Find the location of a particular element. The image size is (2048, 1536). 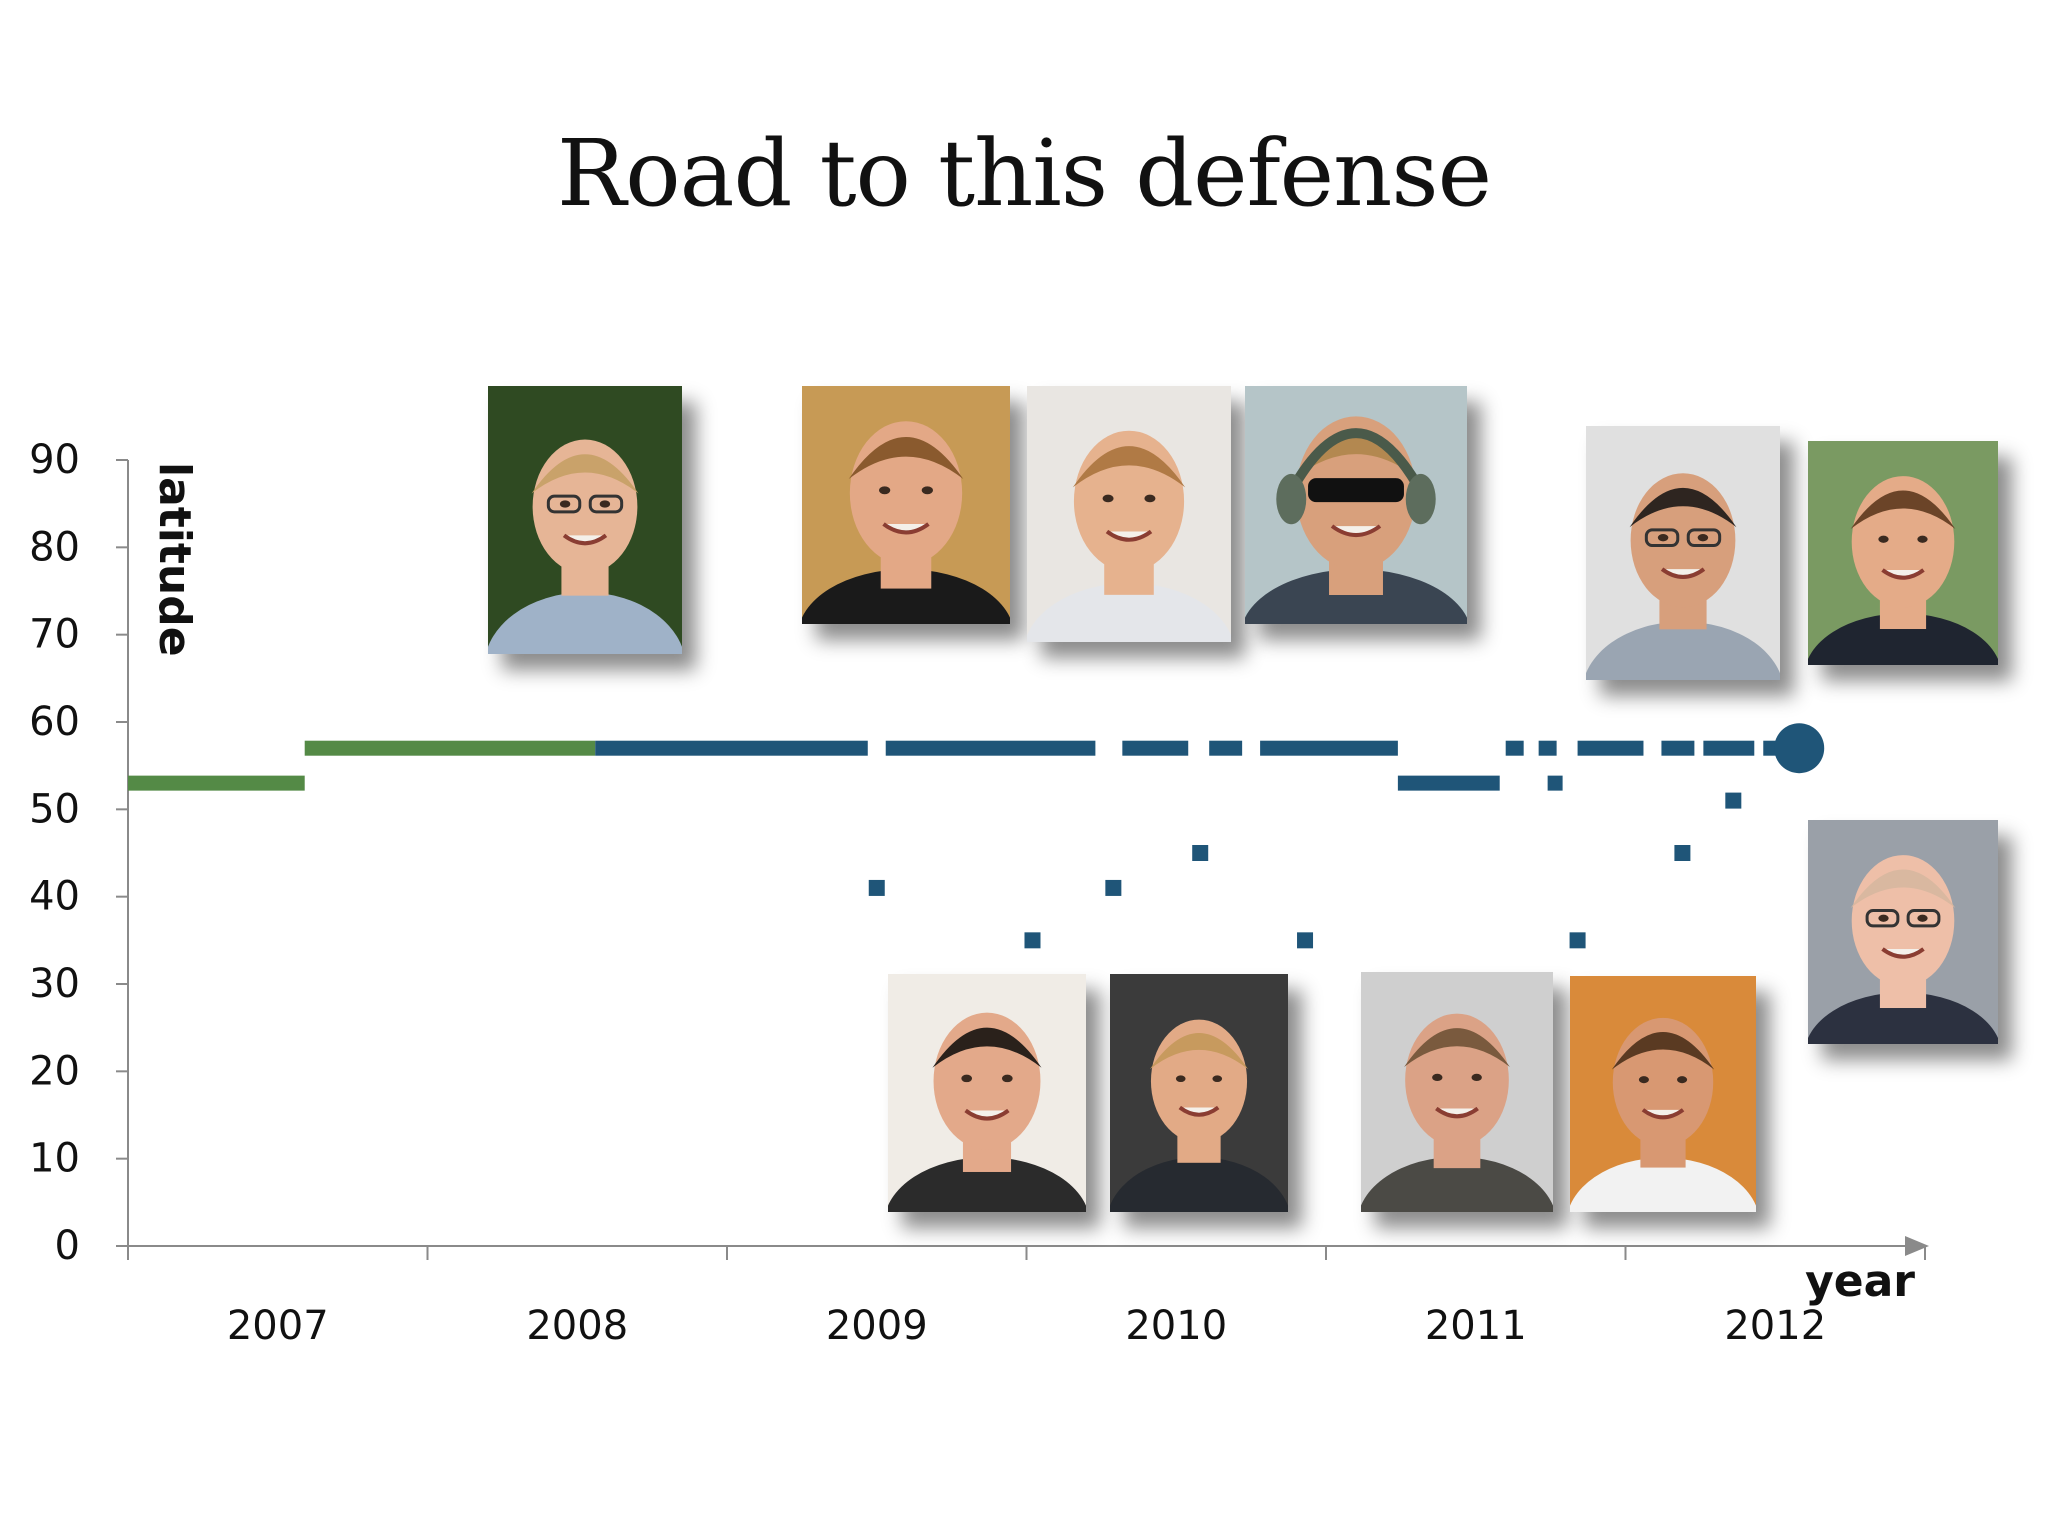

y-tick-label: 20 is located at coordinates (54, 1071).